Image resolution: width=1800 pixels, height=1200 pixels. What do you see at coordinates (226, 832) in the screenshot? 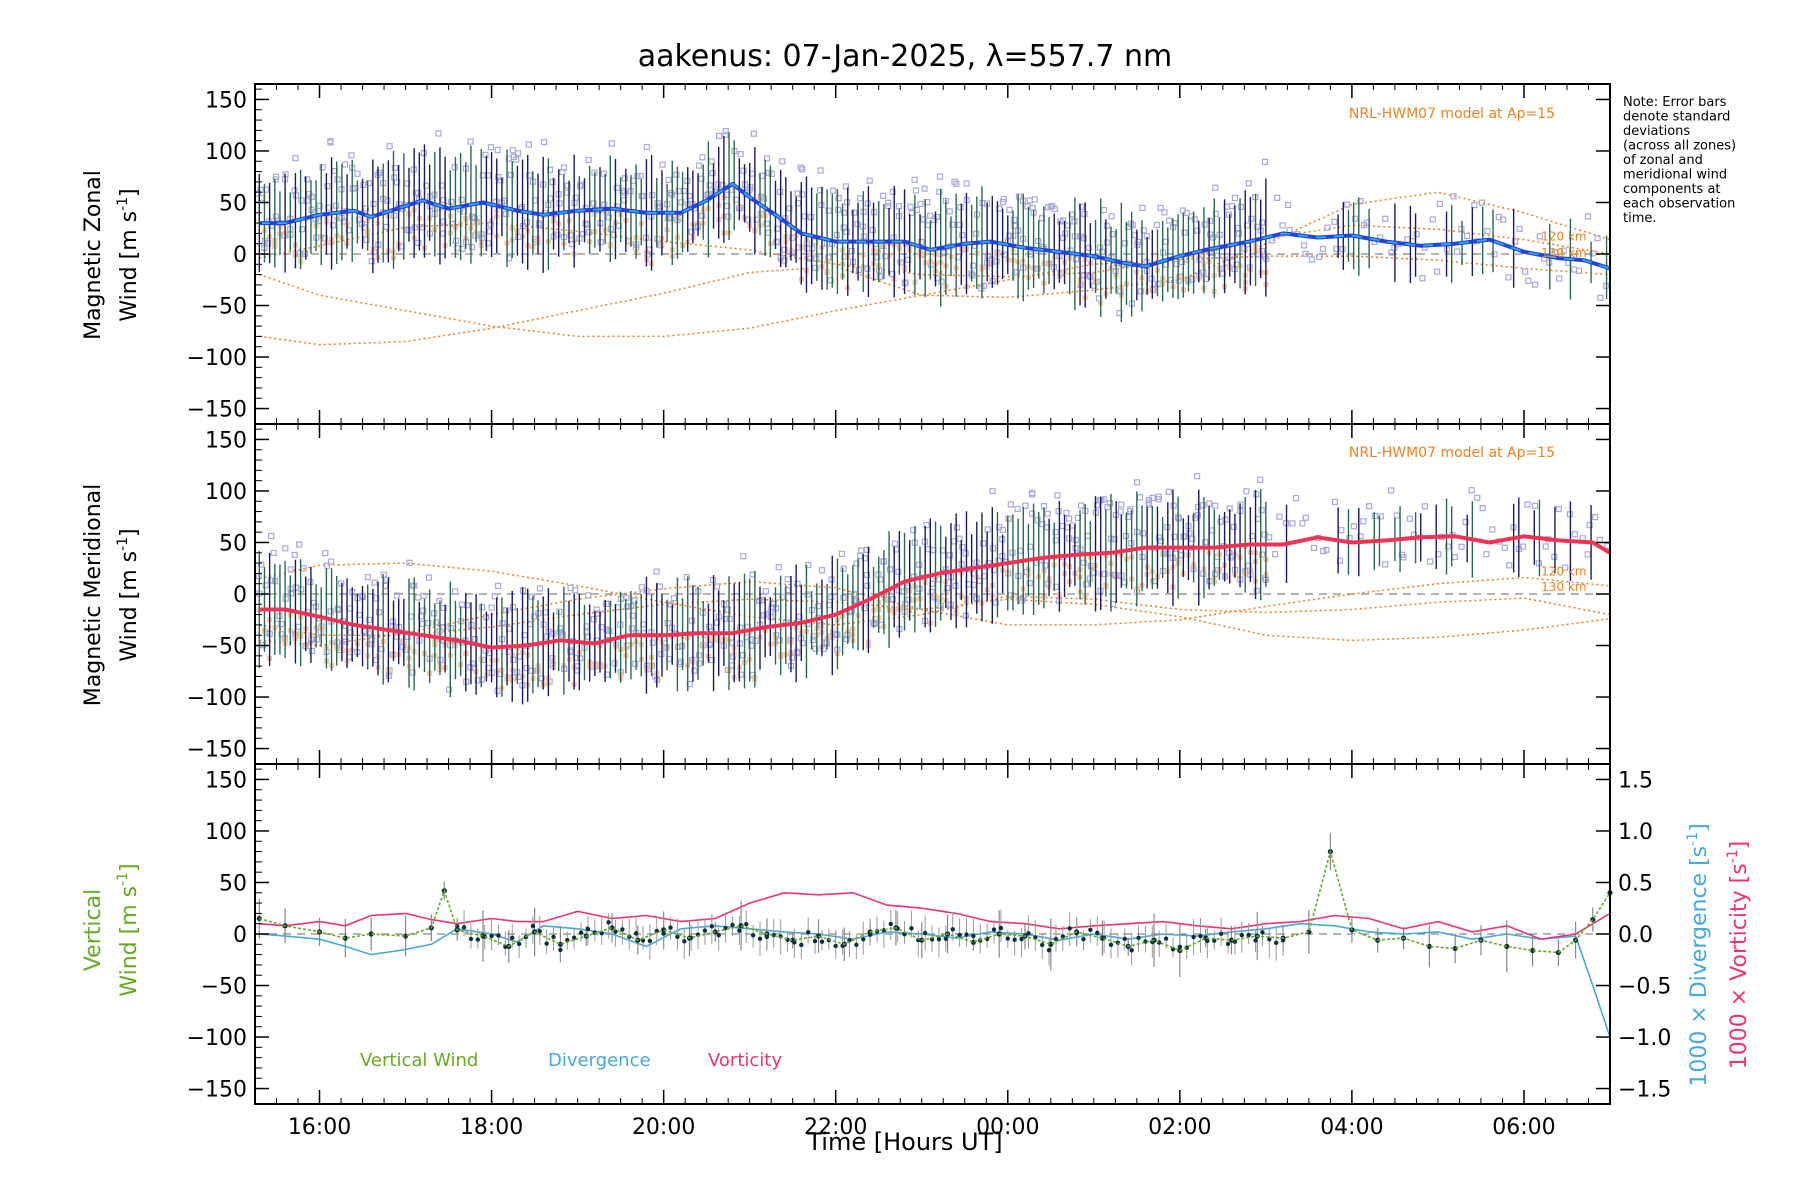
I see `y-tick-label: 100` at bounding box center [226, 832].